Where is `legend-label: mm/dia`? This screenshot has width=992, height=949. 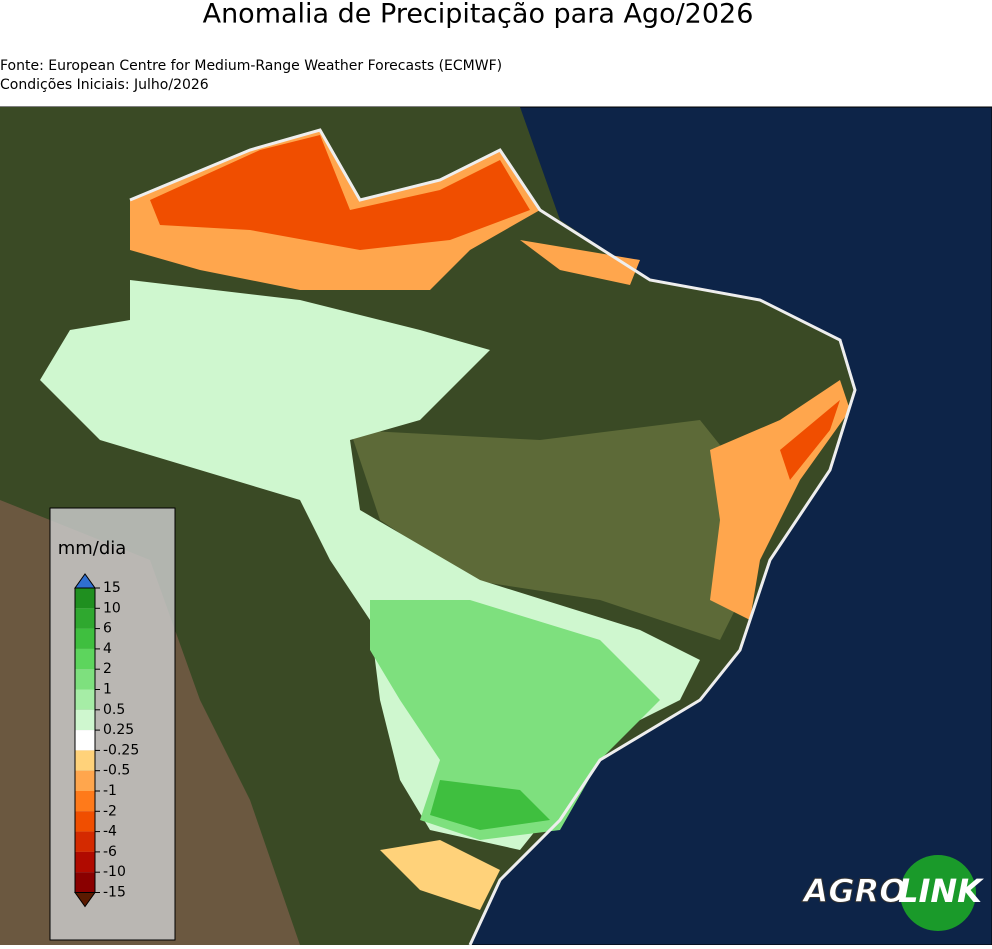 legend-label: mm/dia is located at coordinates (92, 548).